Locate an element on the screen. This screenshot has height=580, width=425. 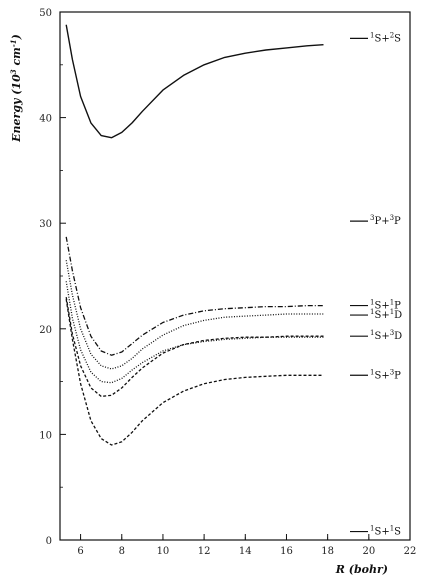
asymptote-label-3: 1S+1P is located at coordinates (385, 305).